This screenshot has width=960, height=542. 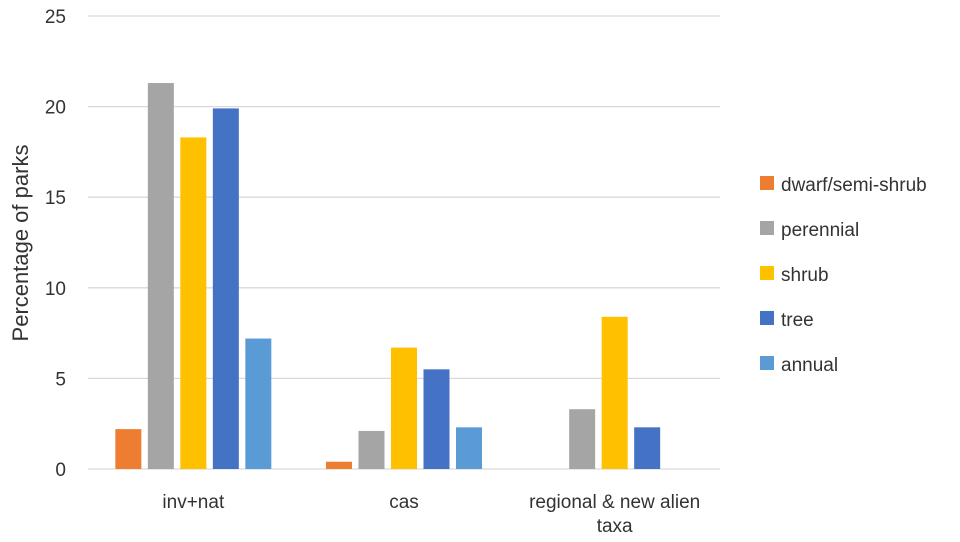 What do you see at coordinates (55, 198) in the screenshot?
I see `y-tick-label: 15` at bounding box center [55, 198].